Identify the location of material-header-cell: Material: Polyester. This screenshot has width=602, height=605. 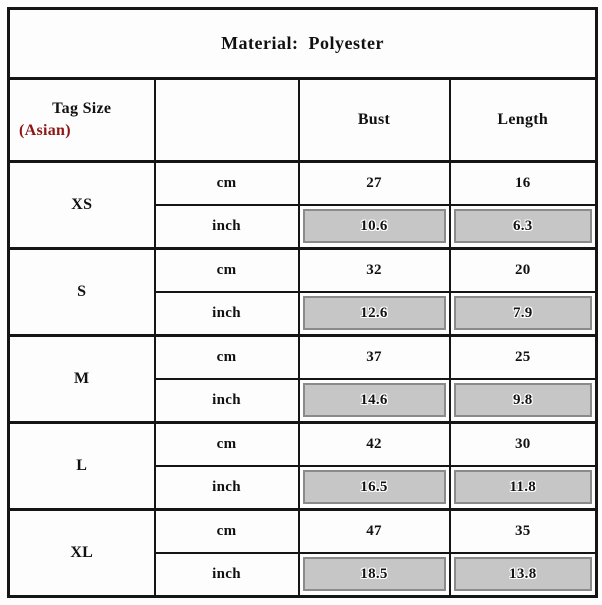
(302, 43).